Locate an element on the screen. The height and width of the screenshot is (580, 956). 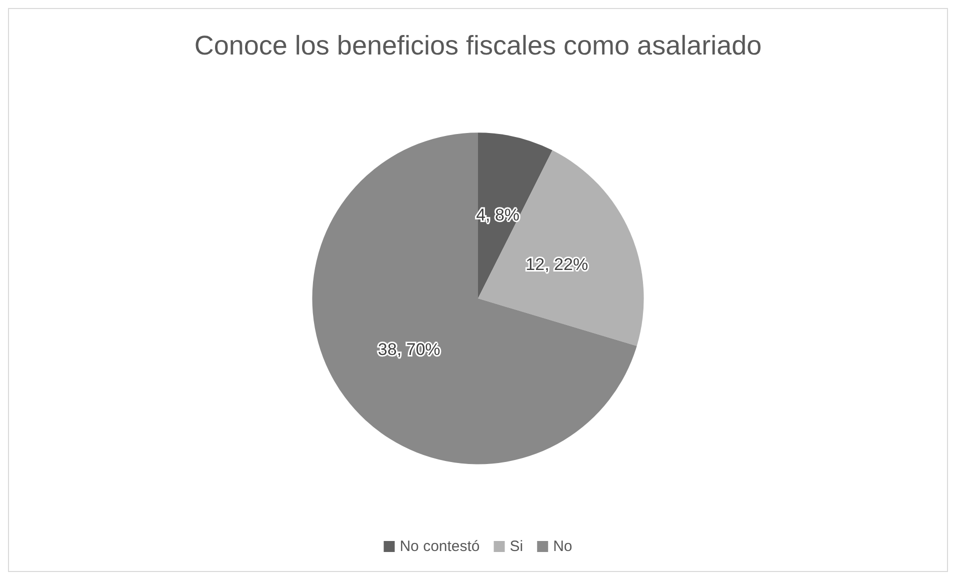
legend-label: No contestó is located at coordinates (440, 546).